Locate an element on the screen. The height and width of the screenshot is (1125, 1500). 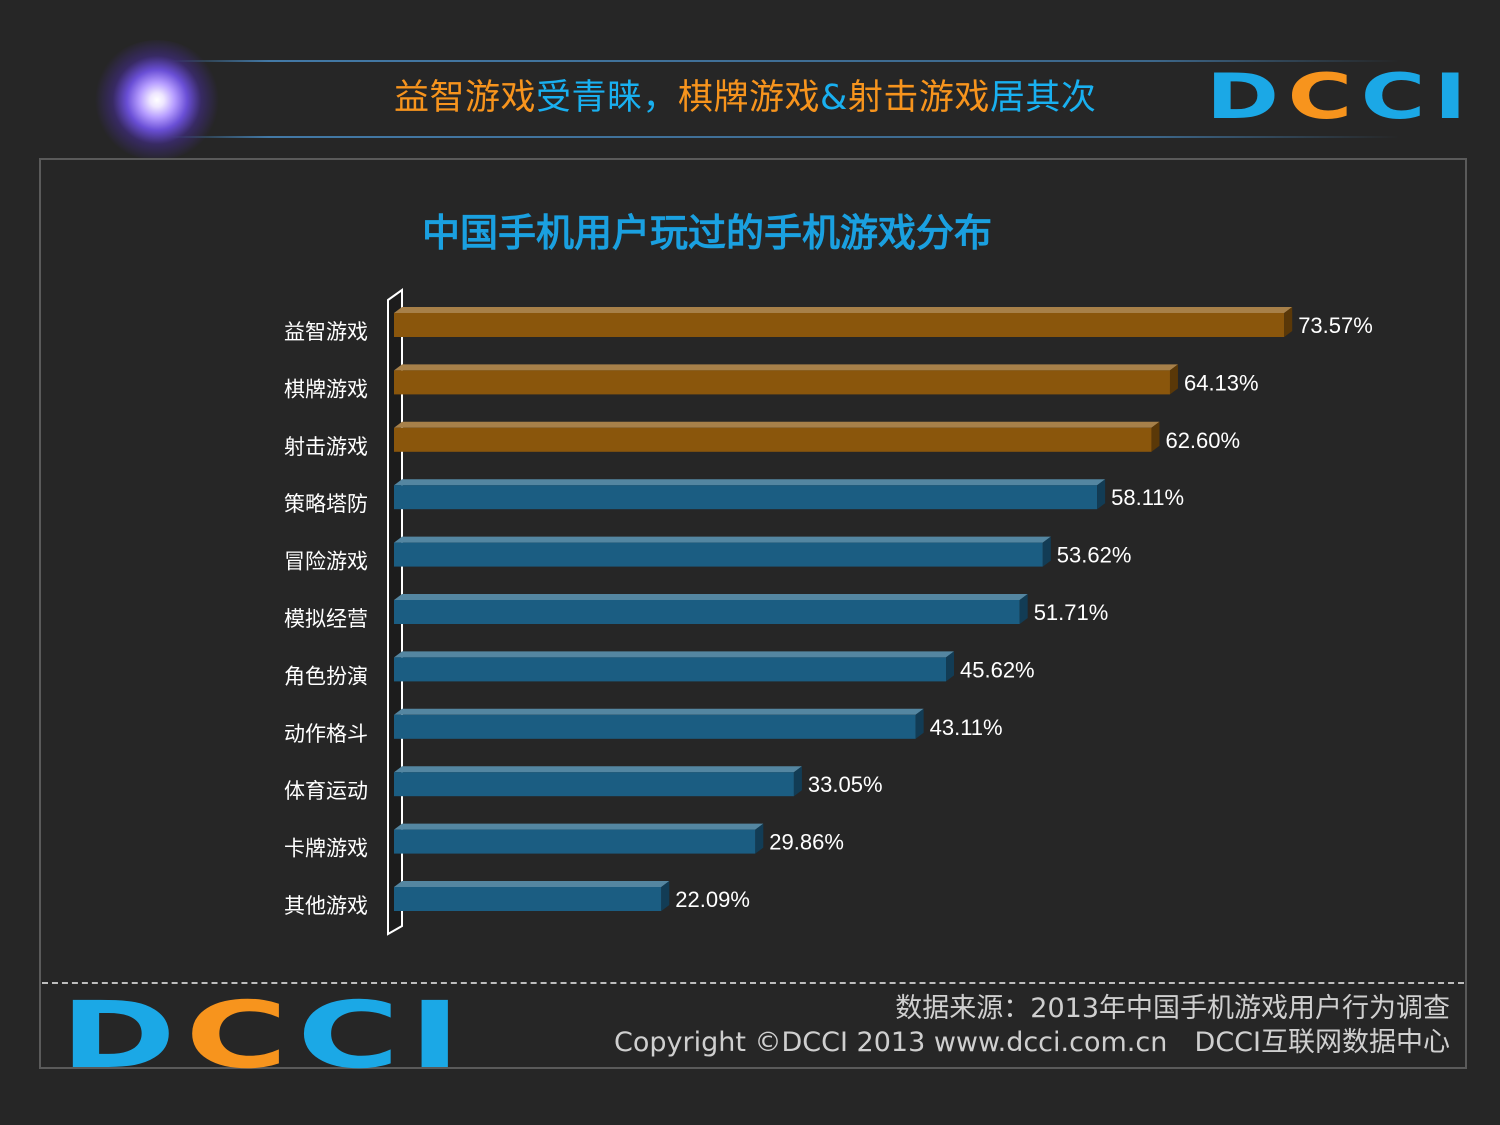
category-label: 体育运动 is located at coordinates (326, 791).